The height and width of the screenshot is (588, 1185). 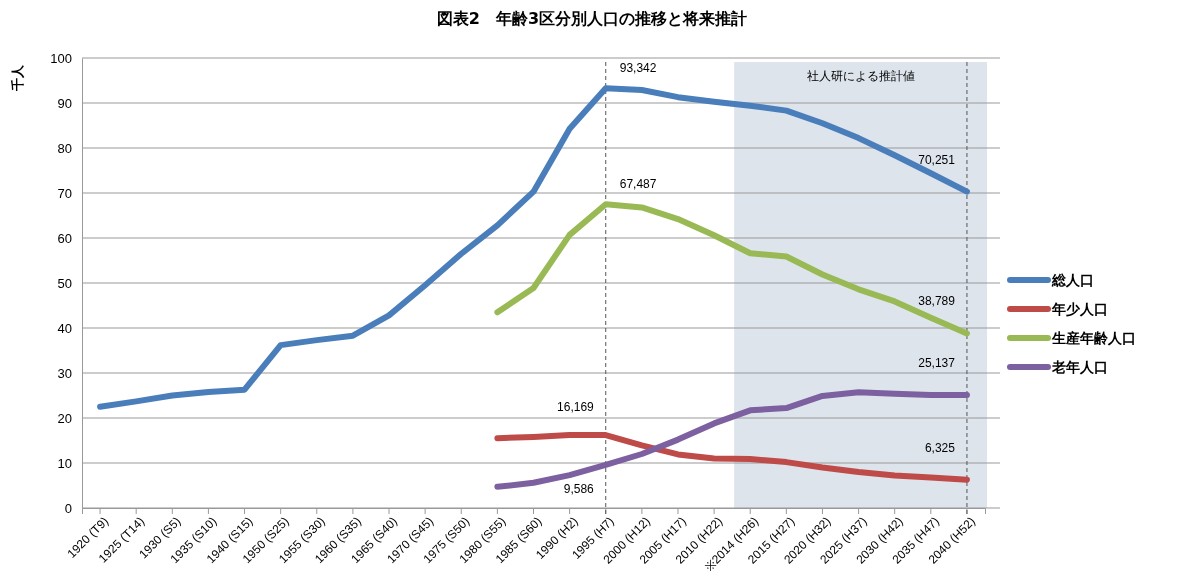 What do you see at coordinates (638, 68) in the screenshot?
I see `annotation: 93,342` at bounding box center [638, 68].